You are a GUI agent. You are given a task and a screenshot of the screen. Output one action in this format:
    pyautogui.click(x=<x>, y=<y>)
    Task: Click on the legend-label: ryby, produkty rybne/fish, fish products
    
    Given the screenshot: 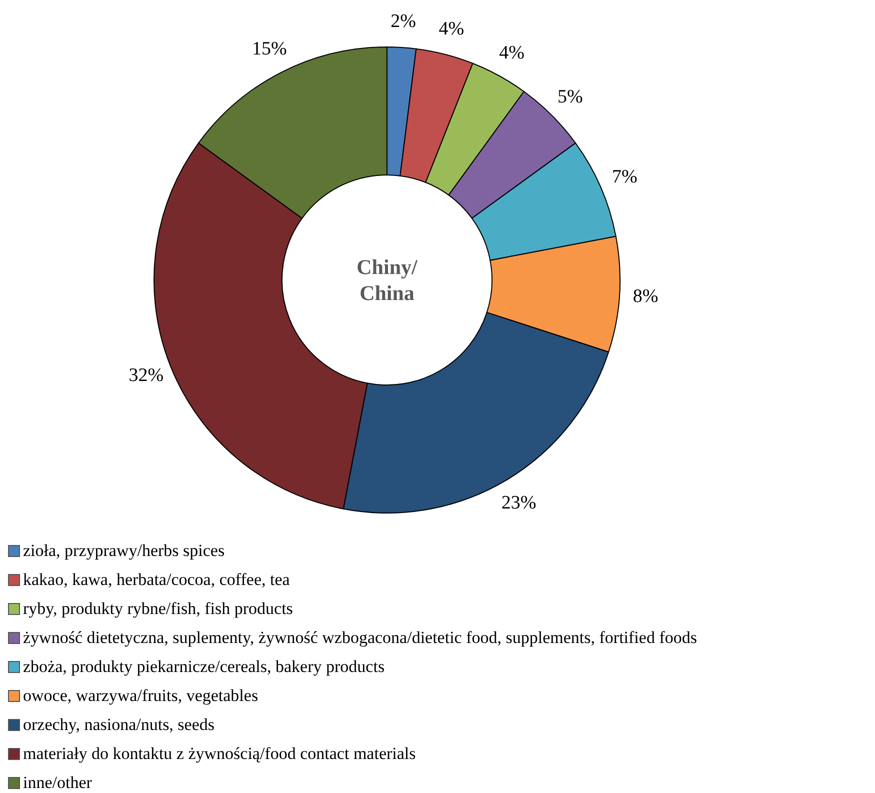 What is the action you would take?
    pyautogui.click(x=158, y=609)
    